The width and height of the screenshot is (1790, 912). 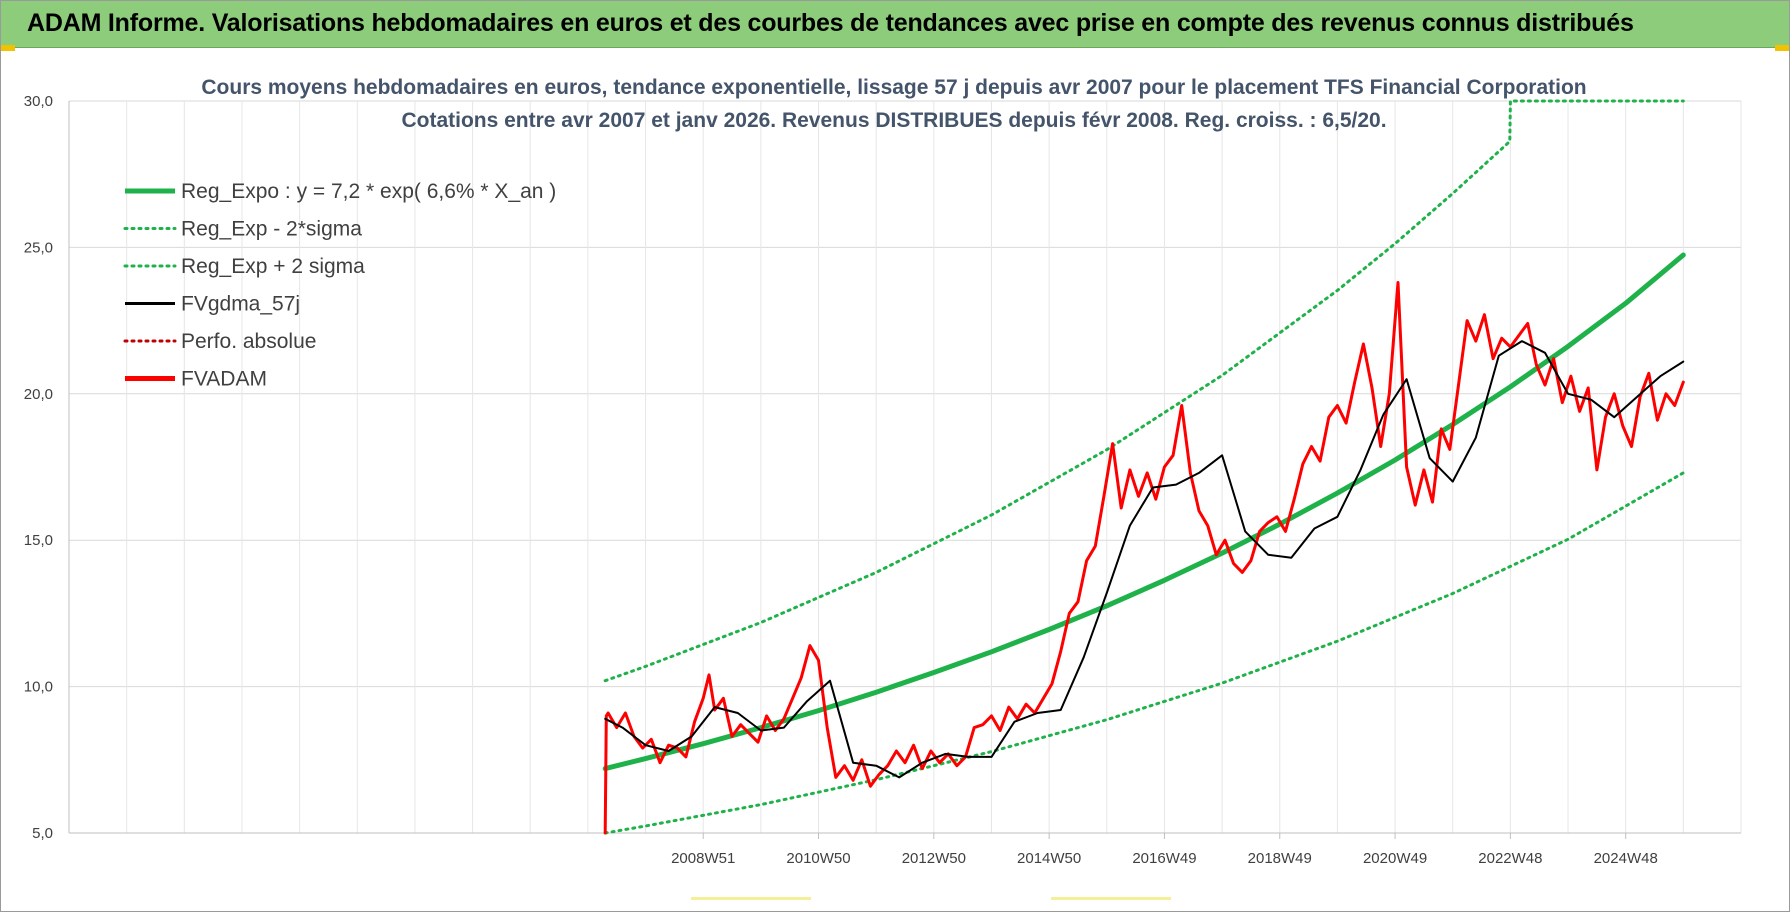 I want to click on x-tick-label: 2024W48, so click(x=1626, y=858).